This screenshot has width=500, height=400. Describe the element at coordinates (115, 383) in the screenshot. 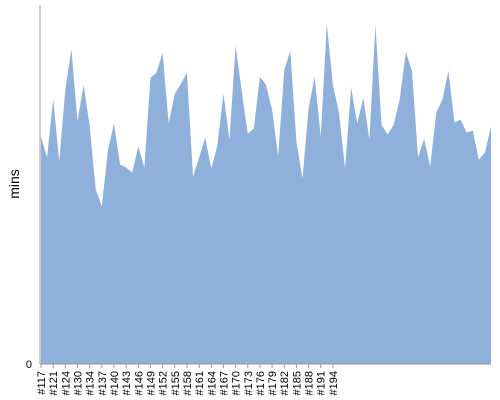

I see `x-tick-label: #140` at that location.